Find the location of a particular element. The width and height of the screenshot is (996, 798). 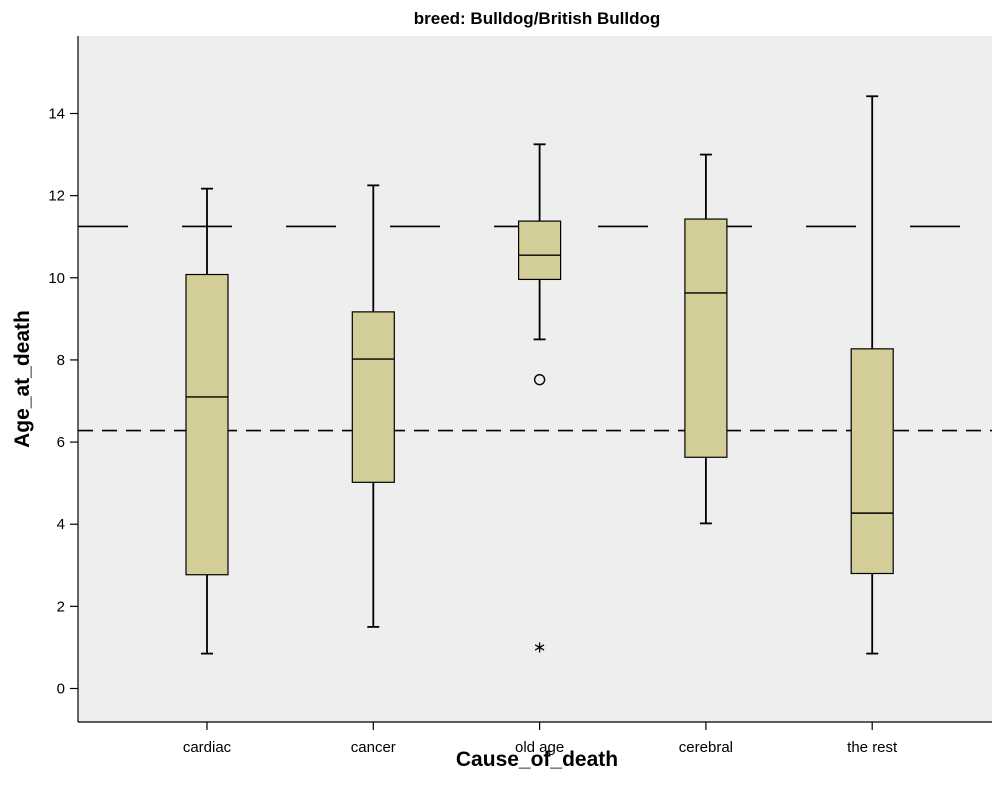

y-axis-title: Age_at_death is located at coordinates (22, 379).